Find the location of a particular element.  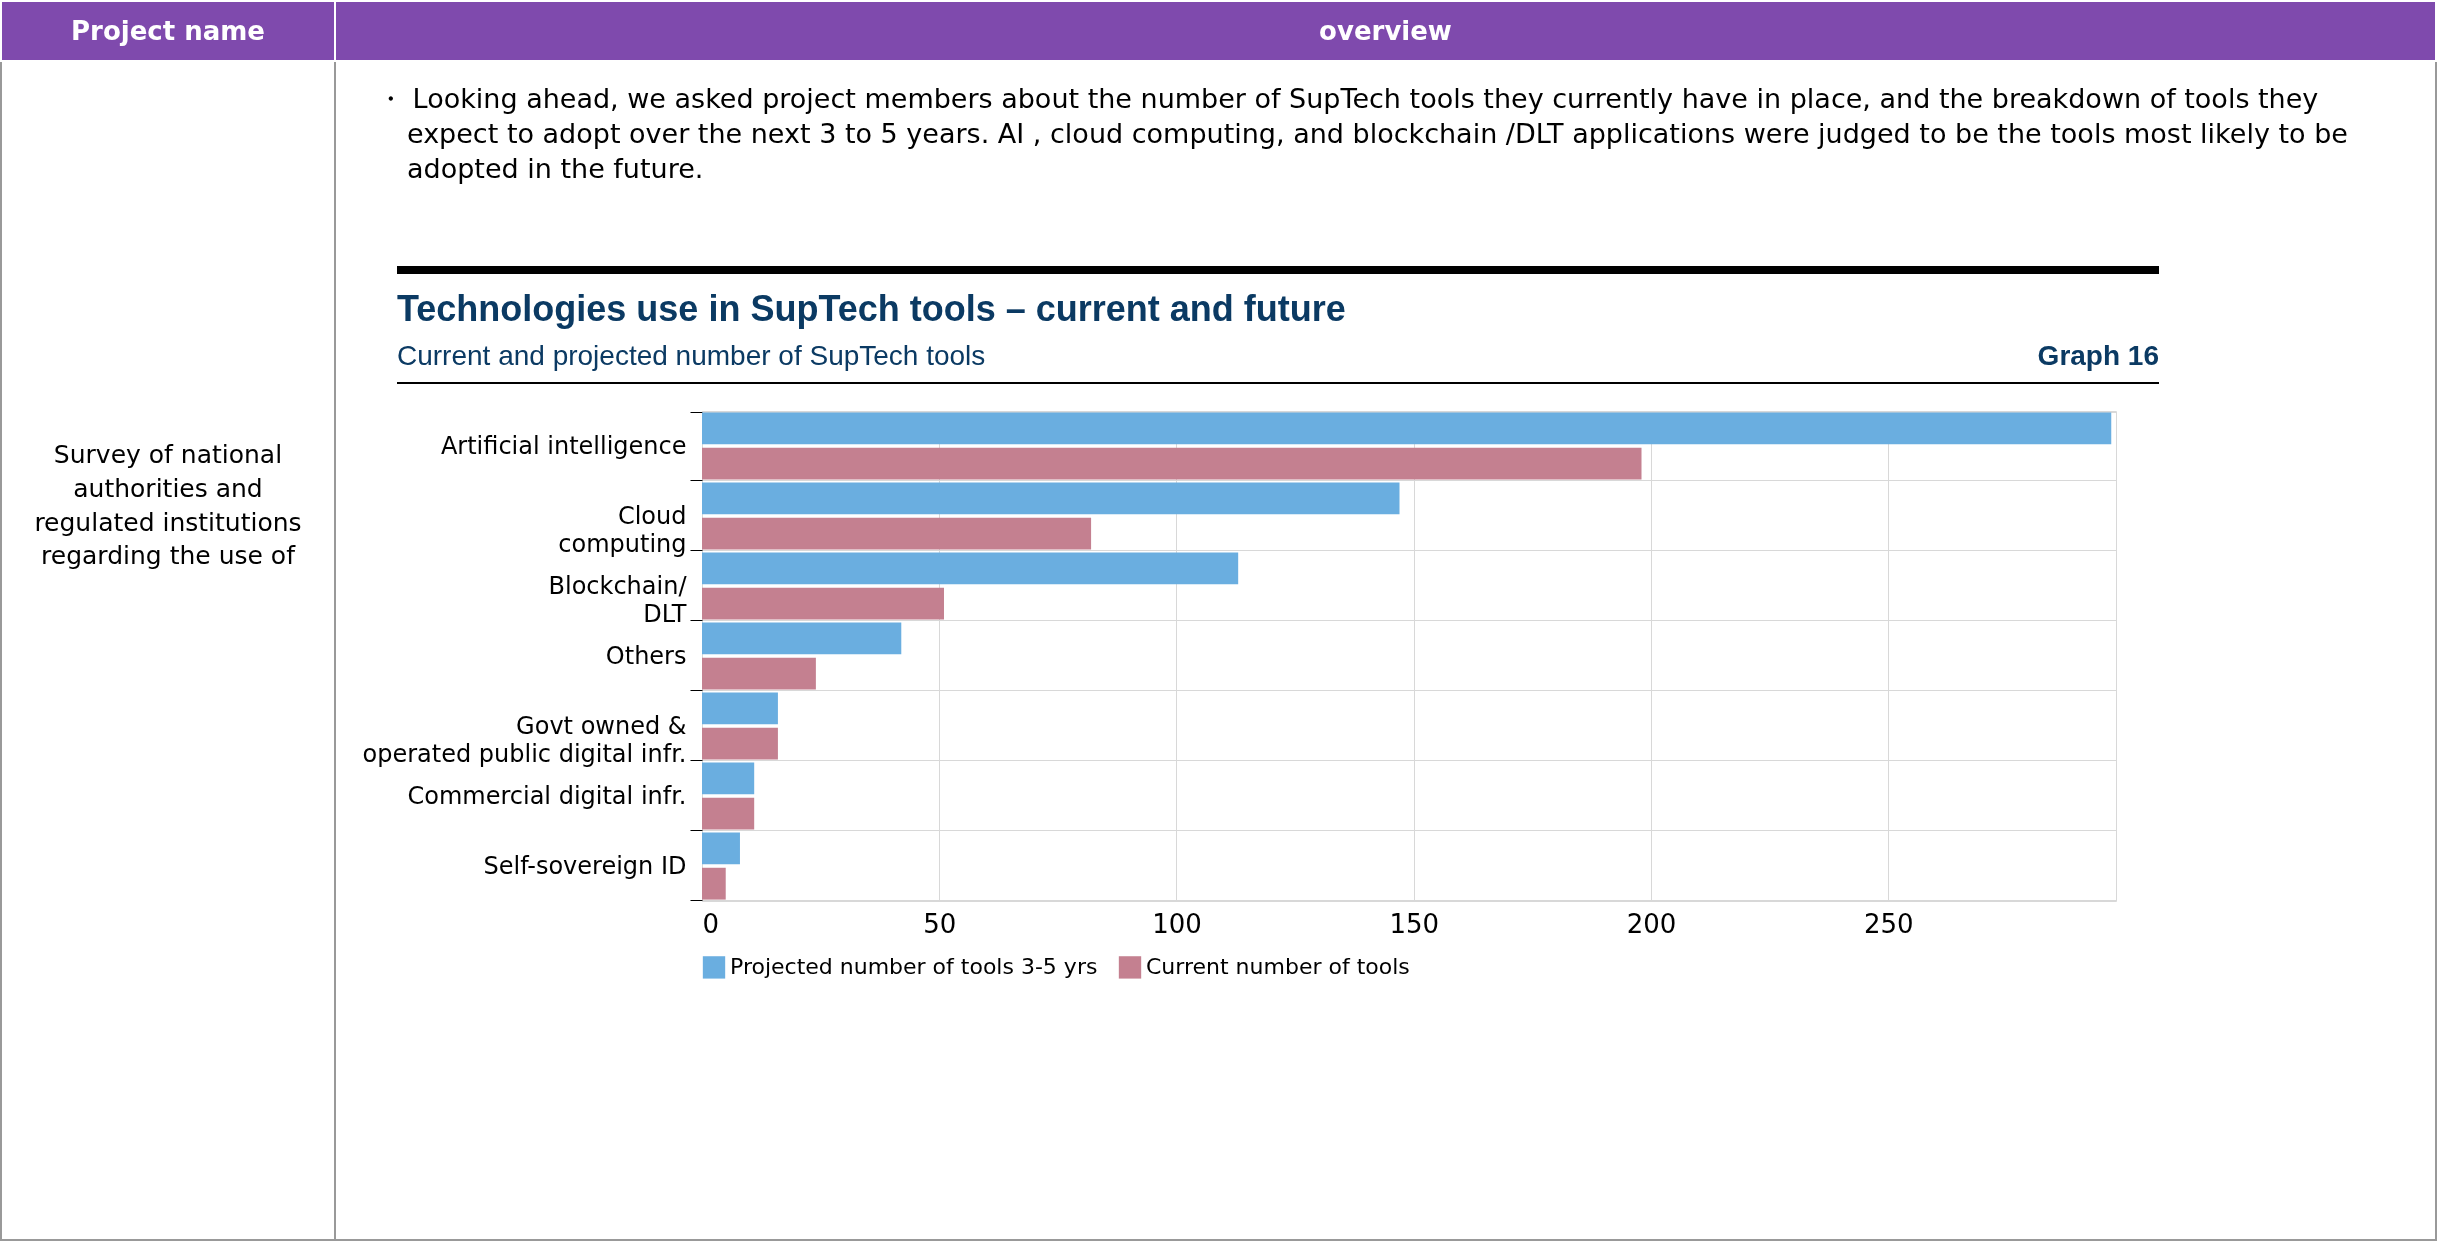

y-tick-label: Blockchain/ DLT is located at coordinates (618, 599).